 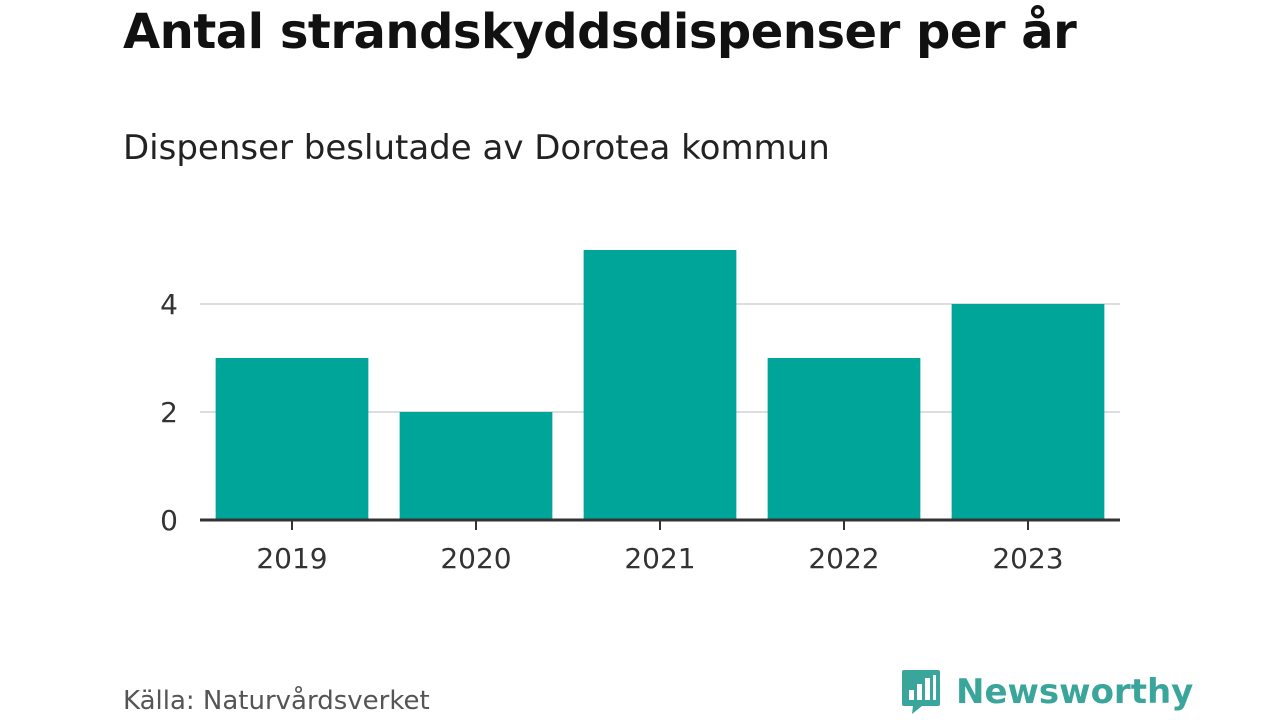 What do you see at coordinates (169, 304) in the screenshot?
I see `y-tick-label: 4` at bounding box center [169, 304].